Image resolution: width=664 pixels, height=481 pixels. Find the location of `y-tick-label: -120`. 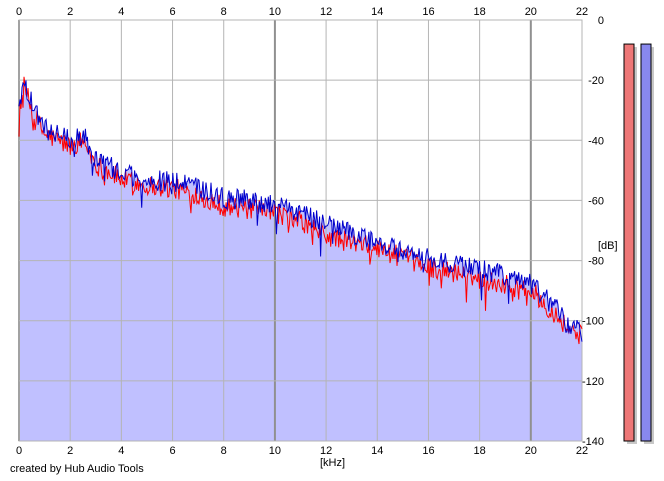

y-tick-label: -120 is located at coordinates (593, 382).